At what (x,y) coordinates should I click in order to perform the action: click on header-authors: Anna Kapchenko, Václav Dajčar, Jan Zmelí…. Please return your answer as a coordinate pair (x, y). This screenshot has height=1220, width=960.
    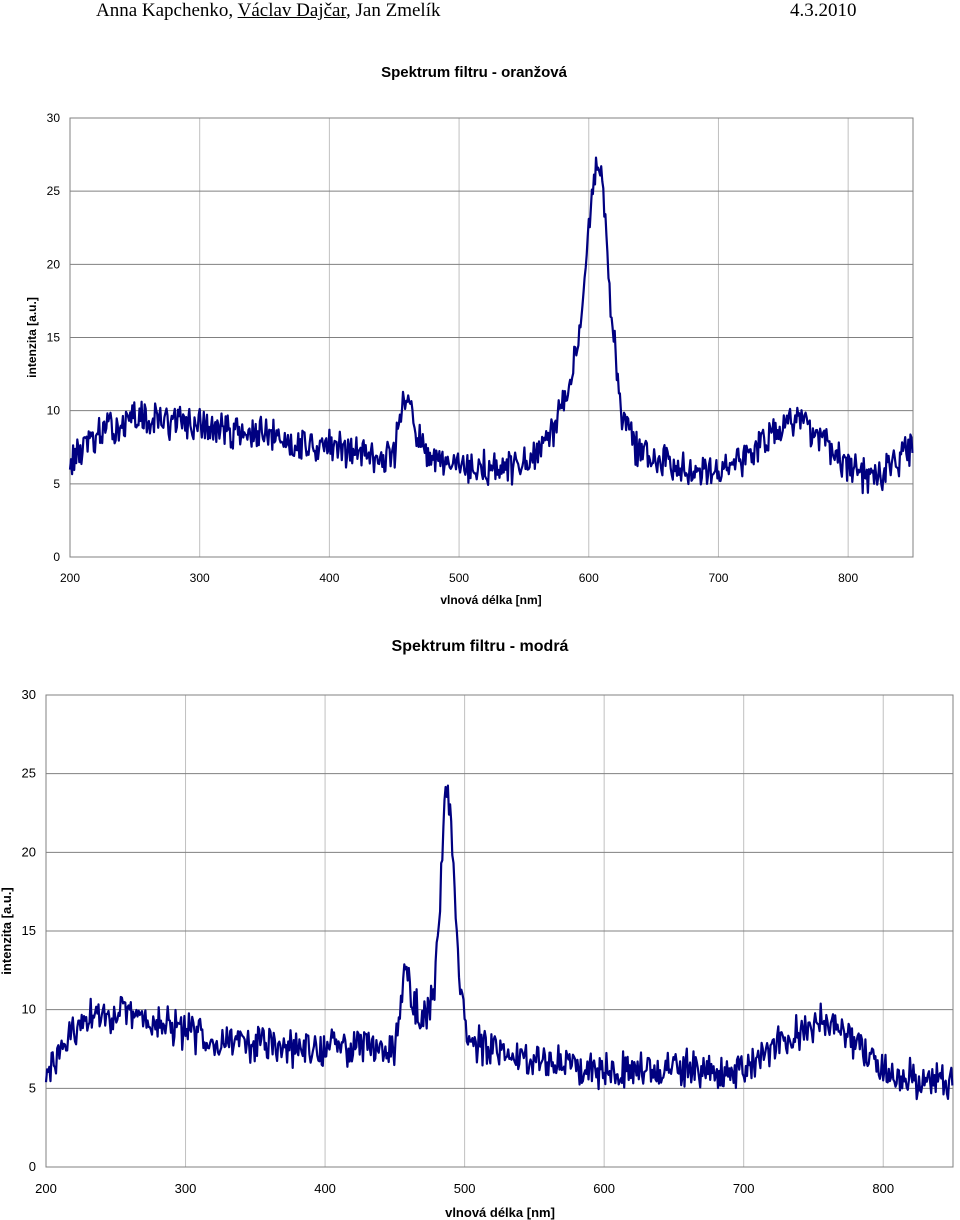
    Looking at the image, I should click on (268, 11).